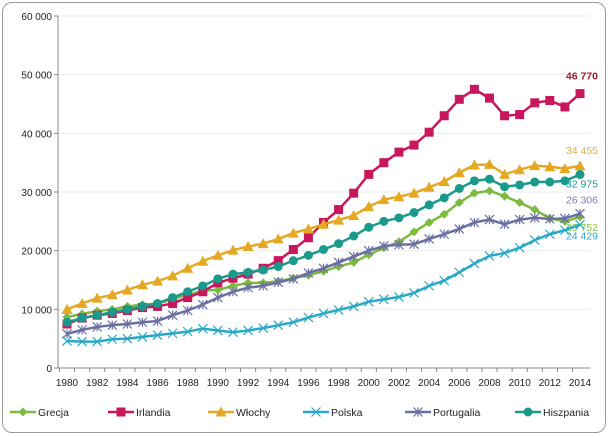 This screenshot has width=610, height=437. Describe the element at coordinates (442, 413) in the screenshot. I see `legend-item: Portugalia` at that location.